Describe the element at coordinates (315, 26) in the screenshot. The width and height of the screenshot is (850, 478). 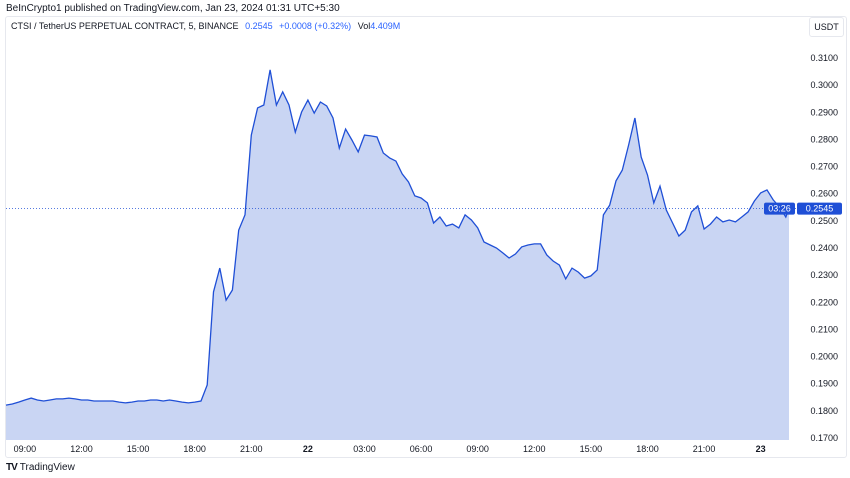
I see `legend-change: +0.0008 (+0.32%)` at that location.